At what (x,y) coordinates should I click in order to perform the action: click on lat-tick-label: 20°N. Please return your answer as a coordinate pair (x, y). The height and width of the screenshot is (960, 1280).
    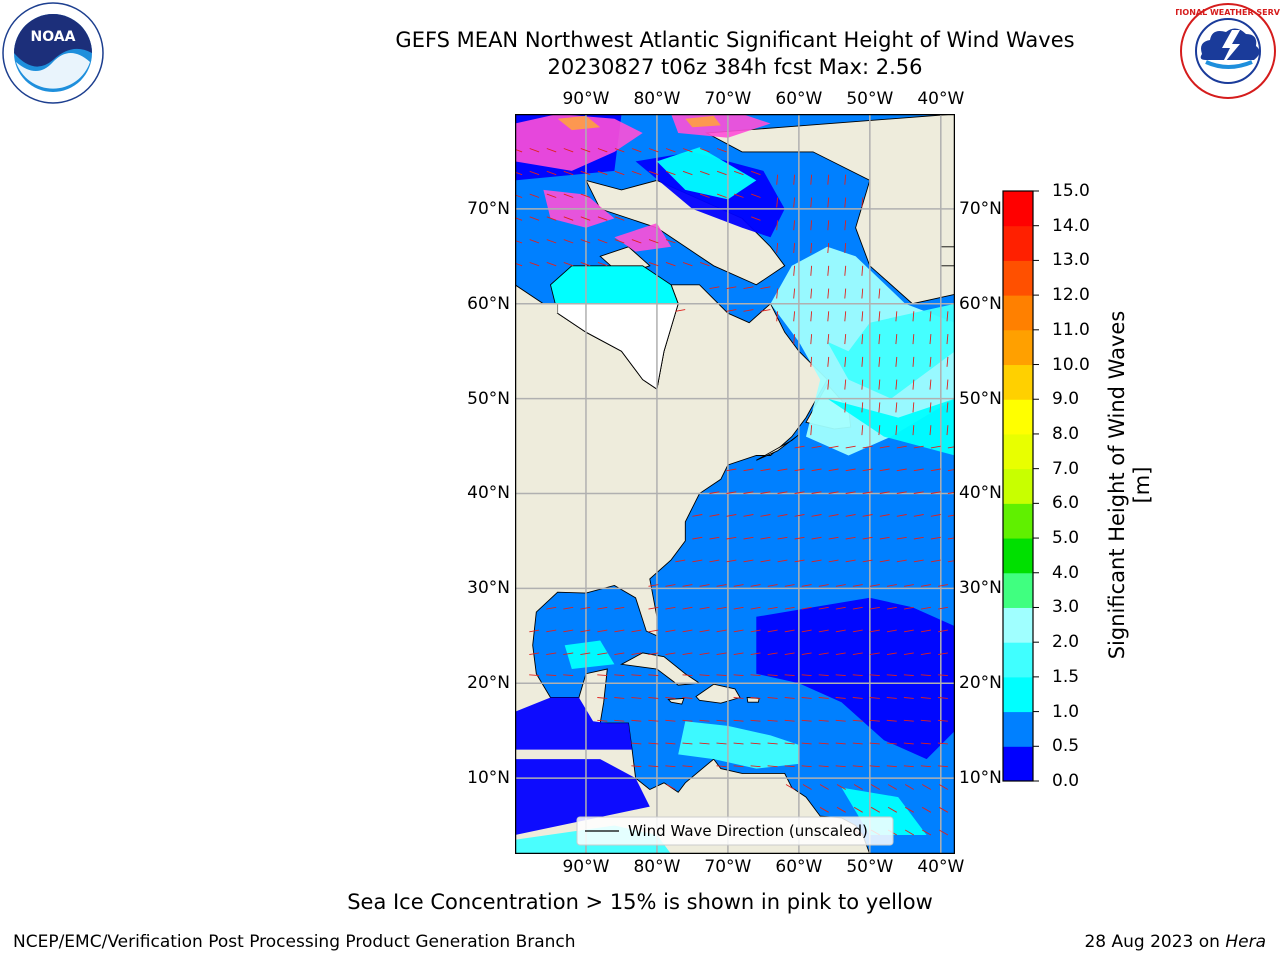
    Looking at the image, I should click on (488, 683).